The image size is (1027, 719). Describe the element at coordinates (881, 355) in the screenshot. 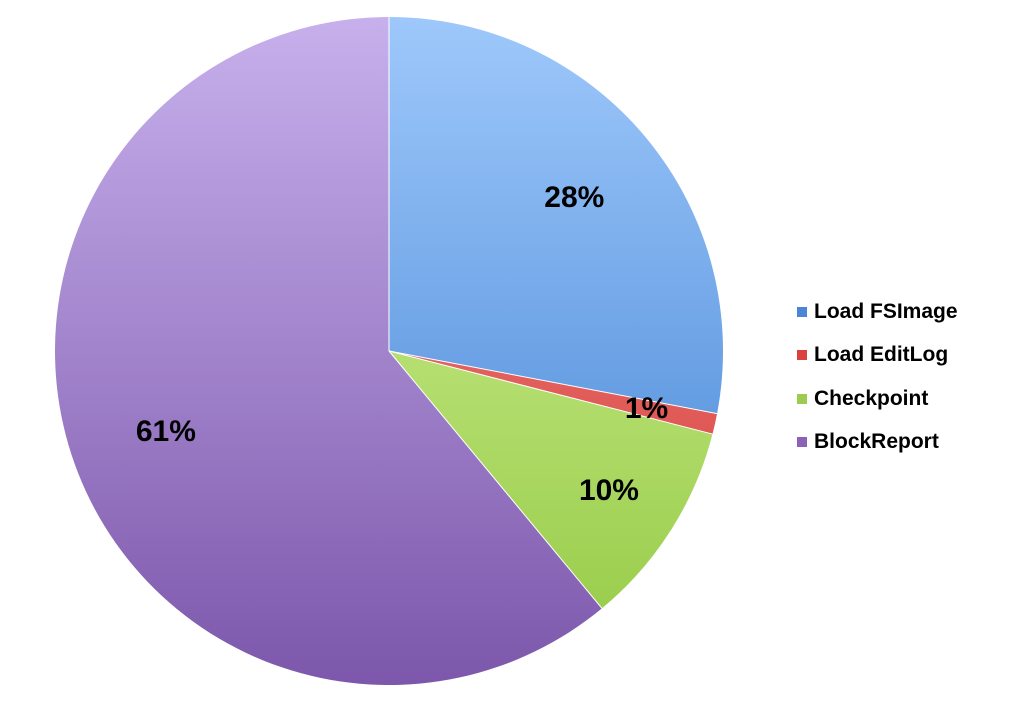

I see `legend-label-load-editlog: Load EditLog` at that location.